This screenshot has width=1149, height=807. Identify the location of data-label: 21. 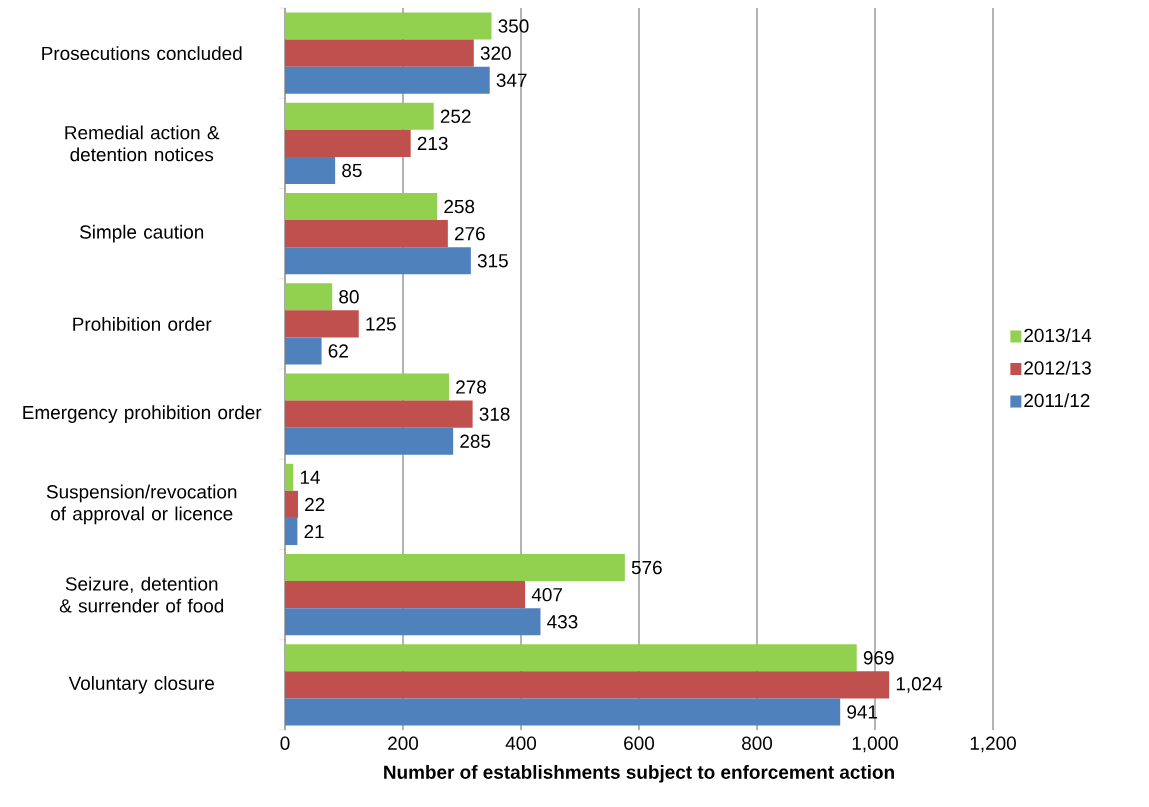
(314, 531).